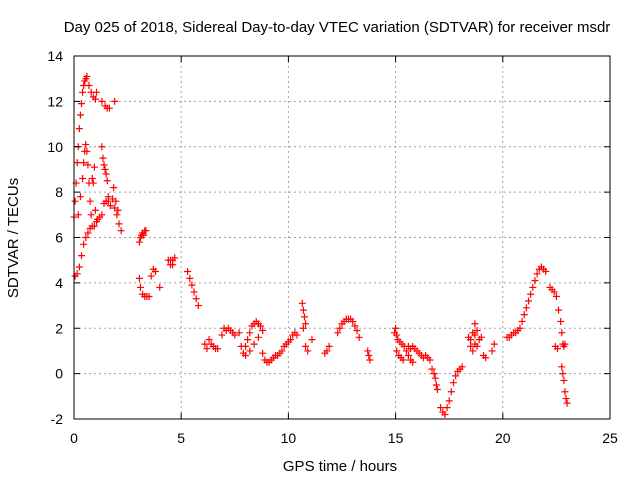 The image size is (640, 480). Describe the element at coordinates (59, 238) in the screenshot. I see `y-tick-label: 6` at that location.